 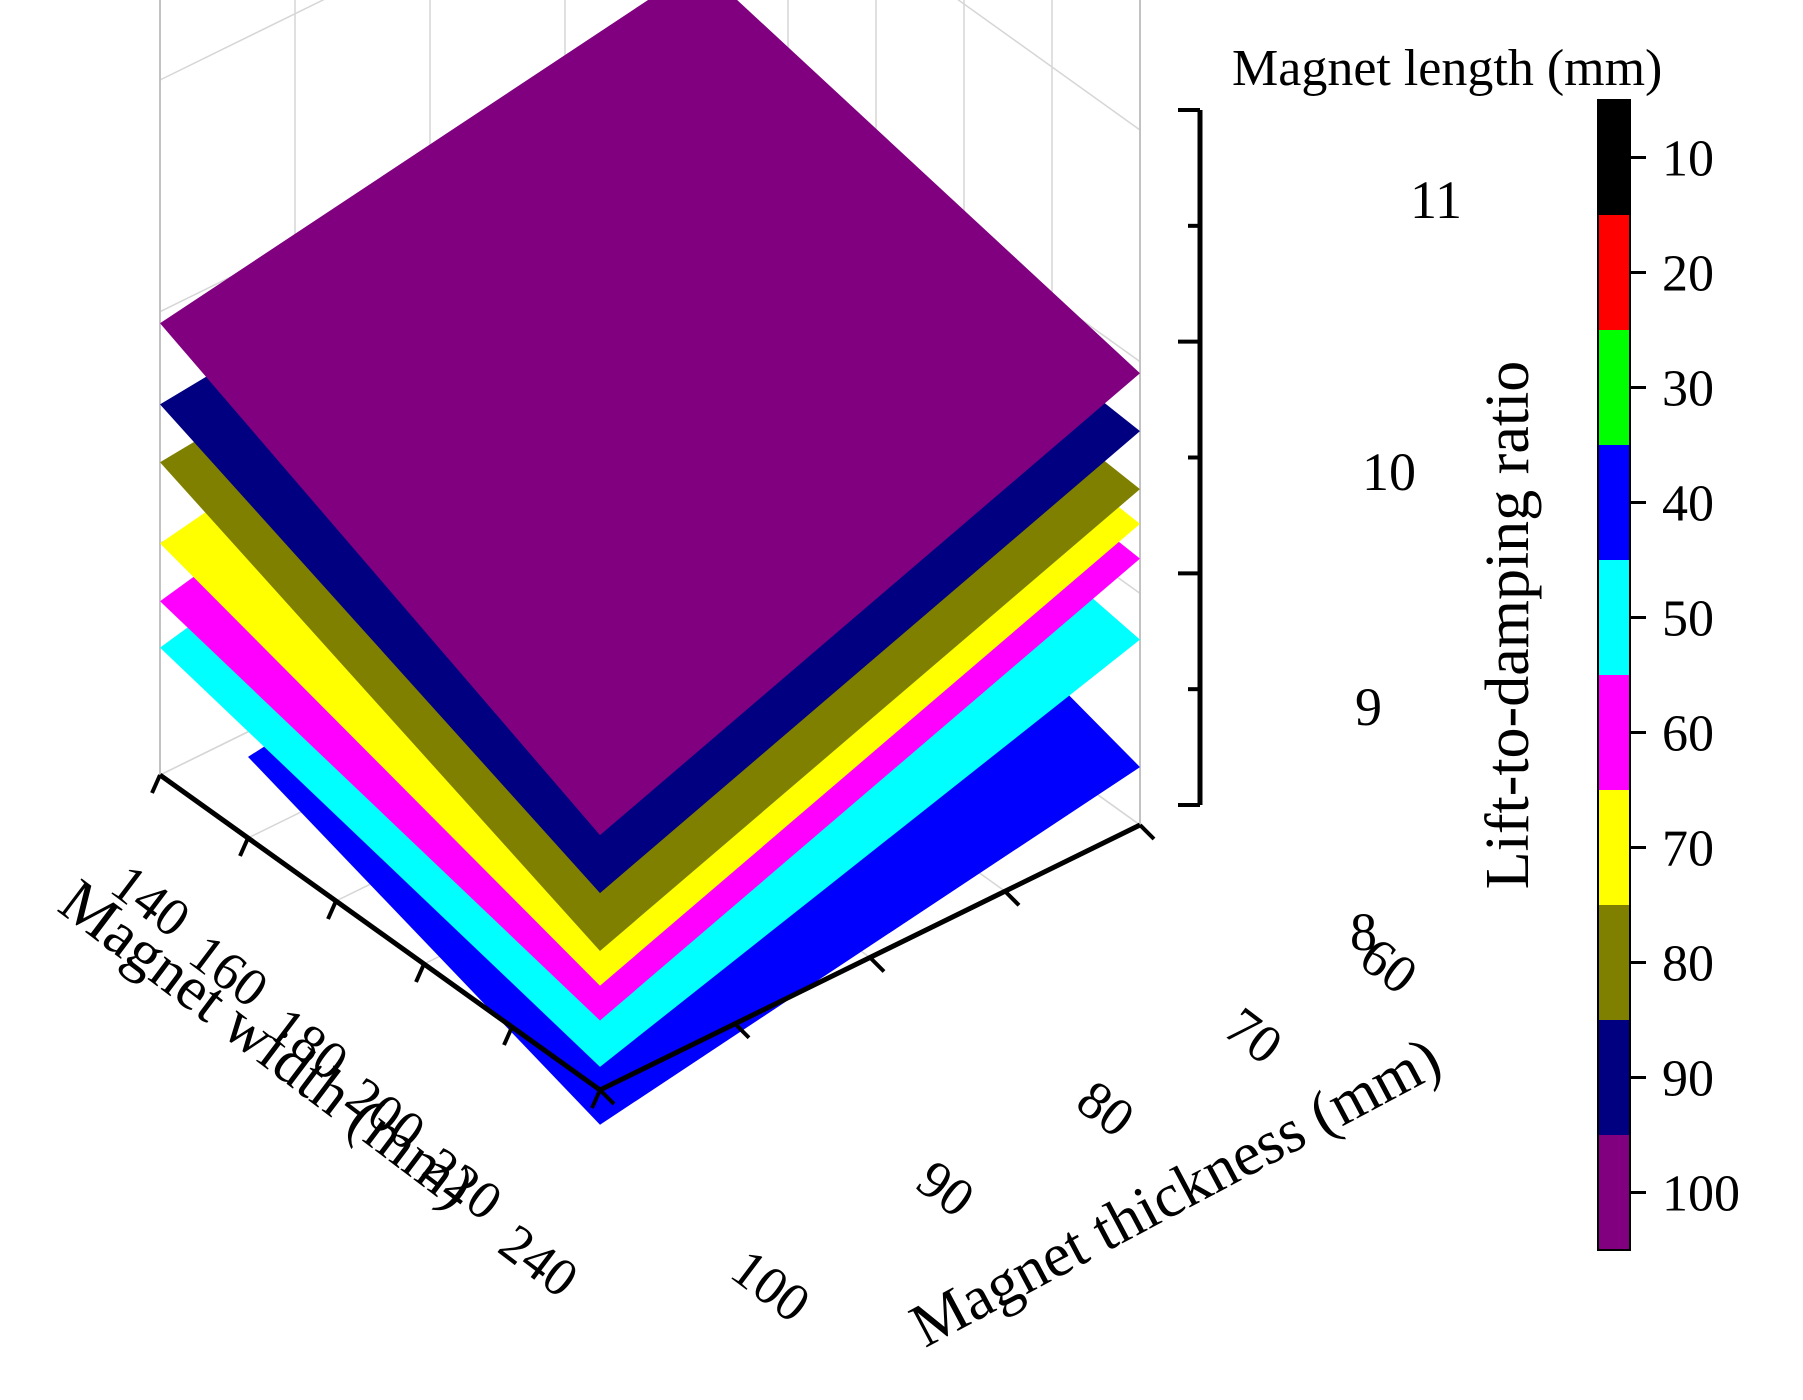 I want to click on z-tick-label: 8, so click(x=1363, y=932).